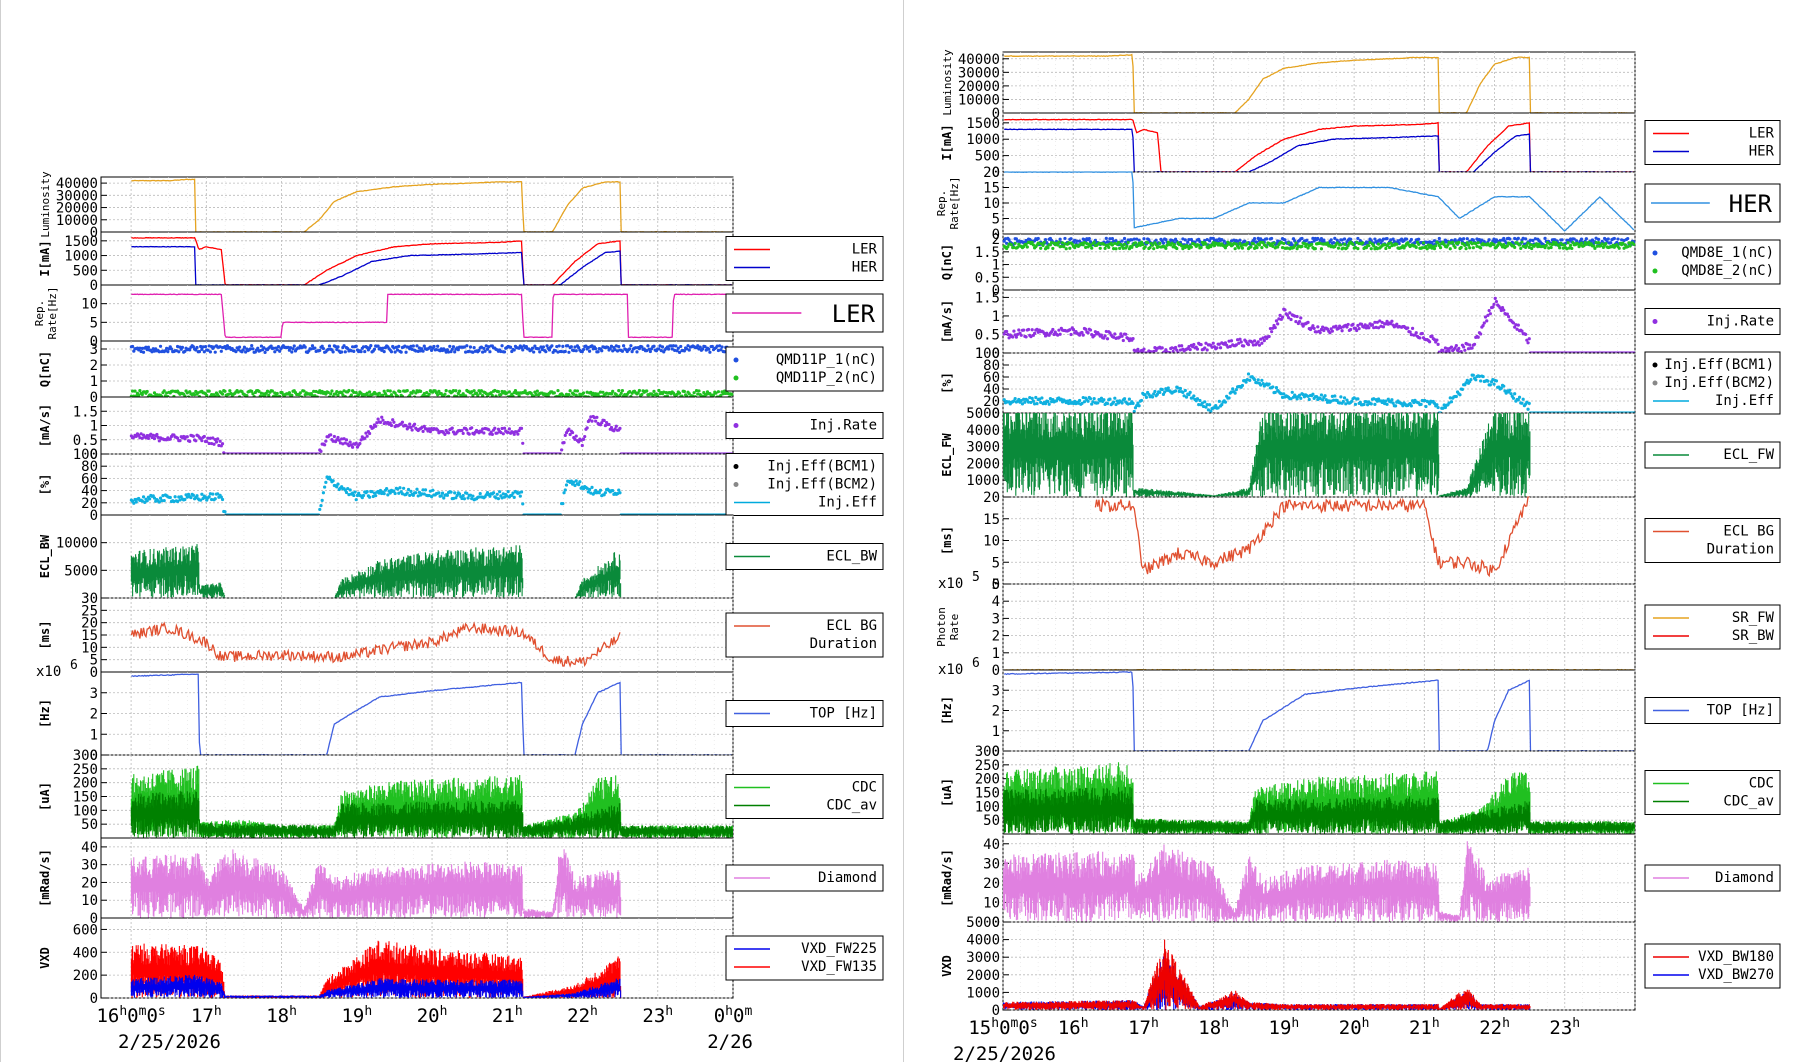  I want to click on legend-label: ECL_BW, so click(851, 556).